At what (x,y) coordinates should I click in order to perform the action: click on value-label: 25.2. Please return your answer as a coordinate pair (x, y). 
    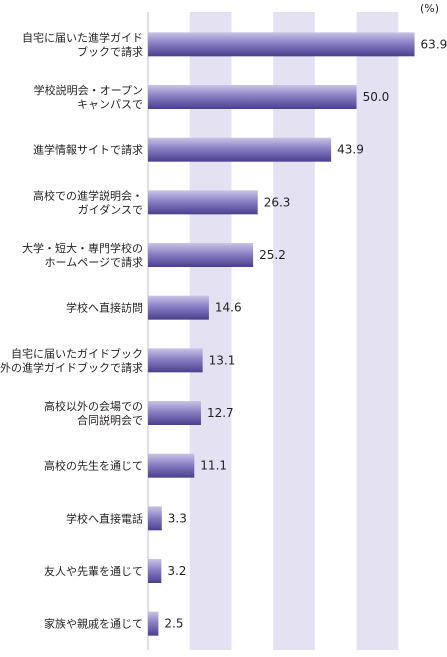
    Looking at the image, I should click on (272, 255).